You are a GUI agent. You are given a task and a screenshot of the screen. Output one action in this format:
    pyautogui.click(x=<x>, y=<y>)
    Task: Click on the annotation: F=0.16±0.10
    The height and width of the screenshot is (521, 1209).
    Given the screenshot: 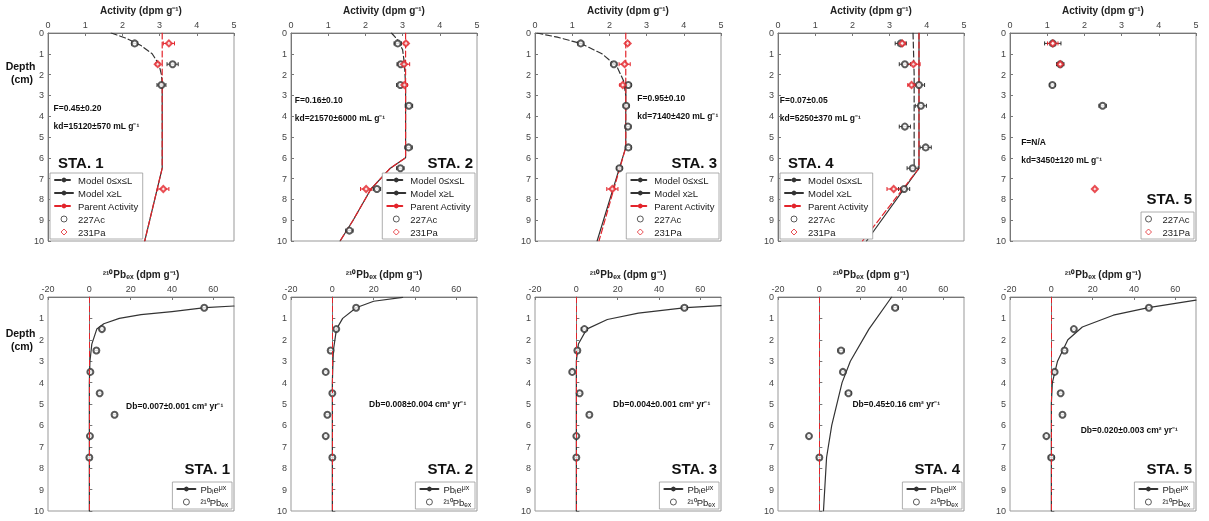 What is the action you would take?
    pyautogui.click(x=318, y=99)
    